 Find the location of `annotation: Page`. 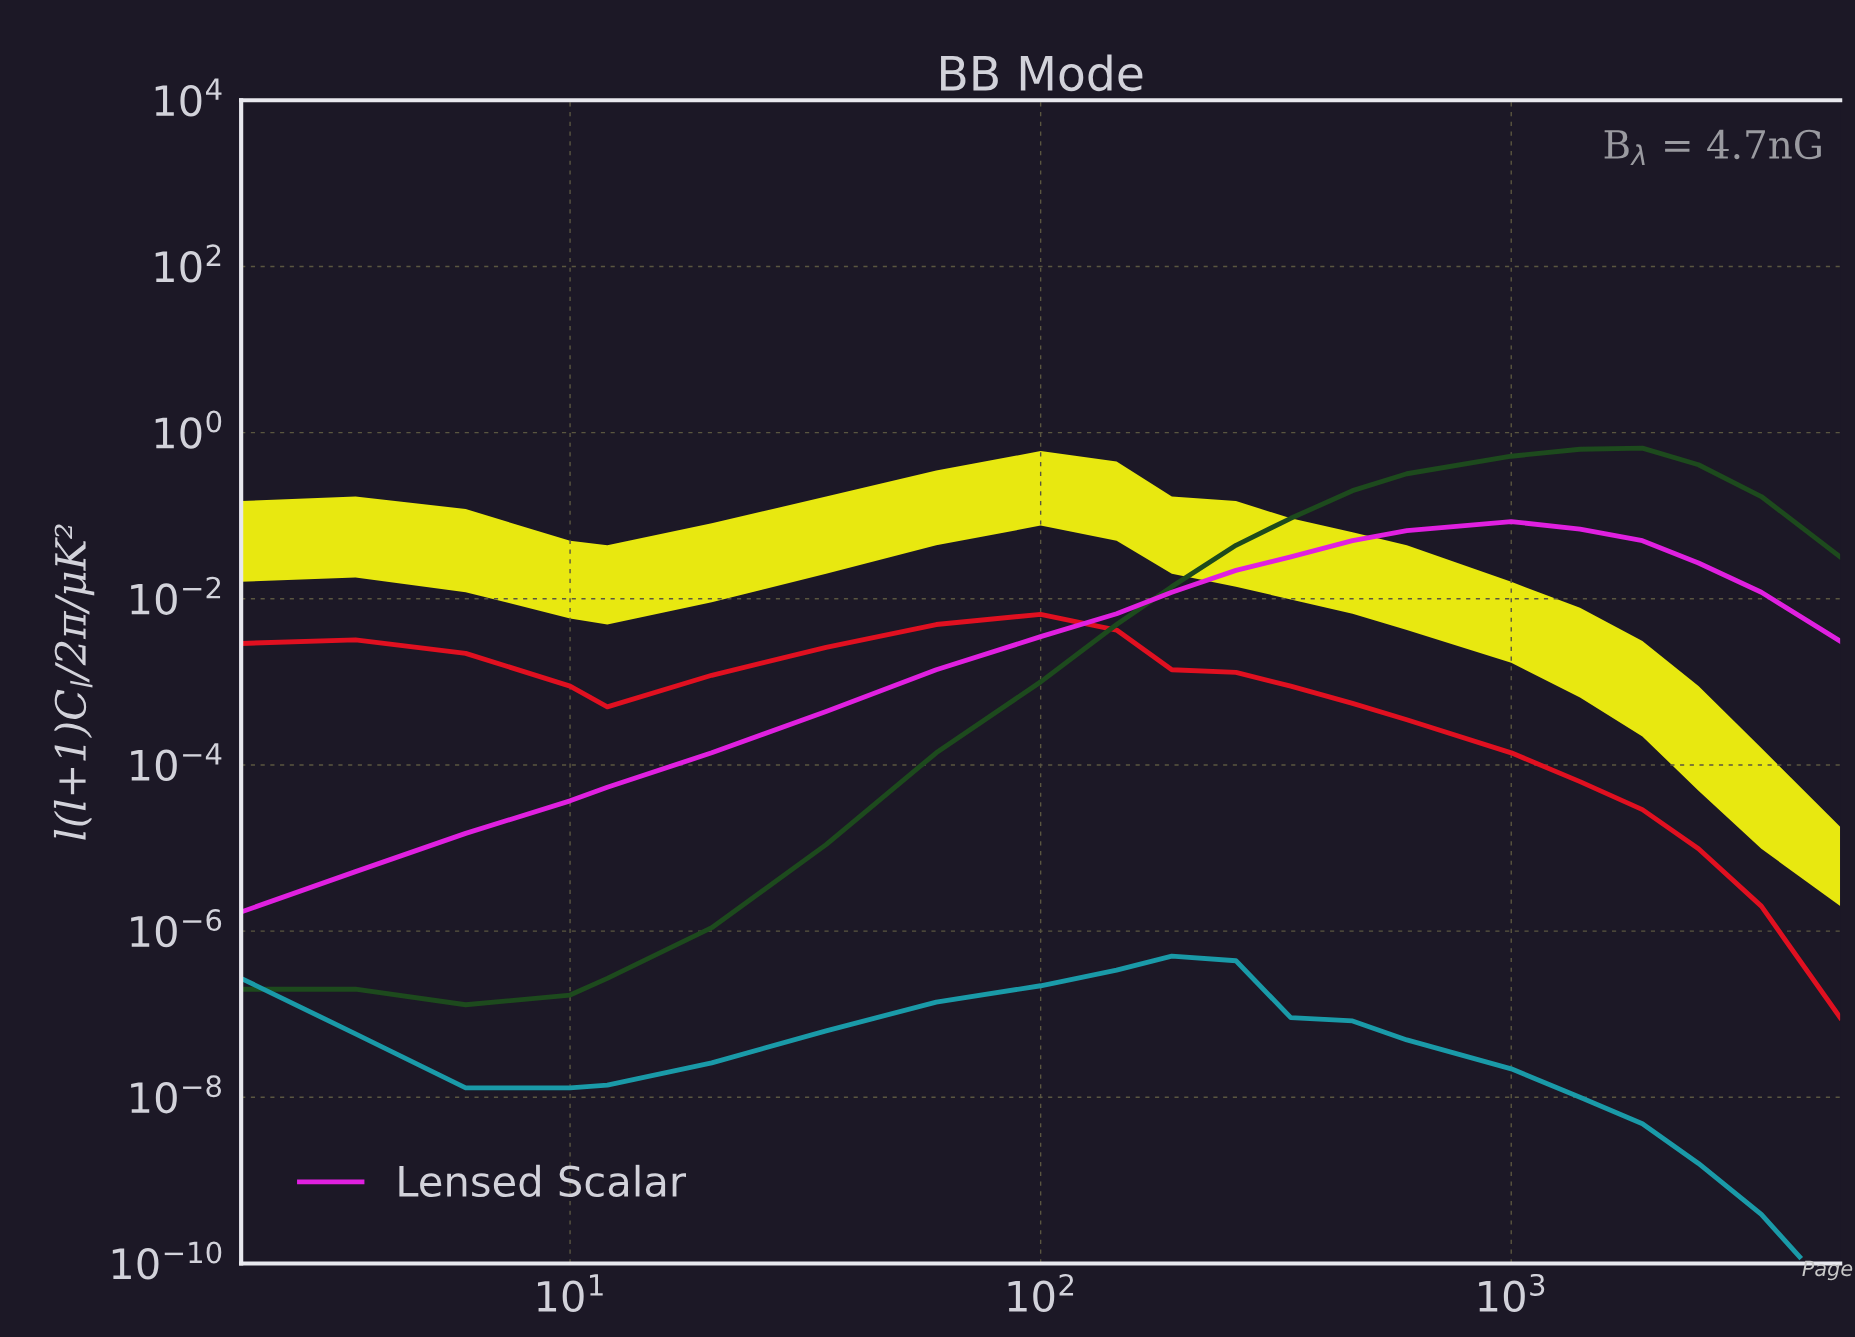

annotation: Page is located at coordinates (1827, 1270).